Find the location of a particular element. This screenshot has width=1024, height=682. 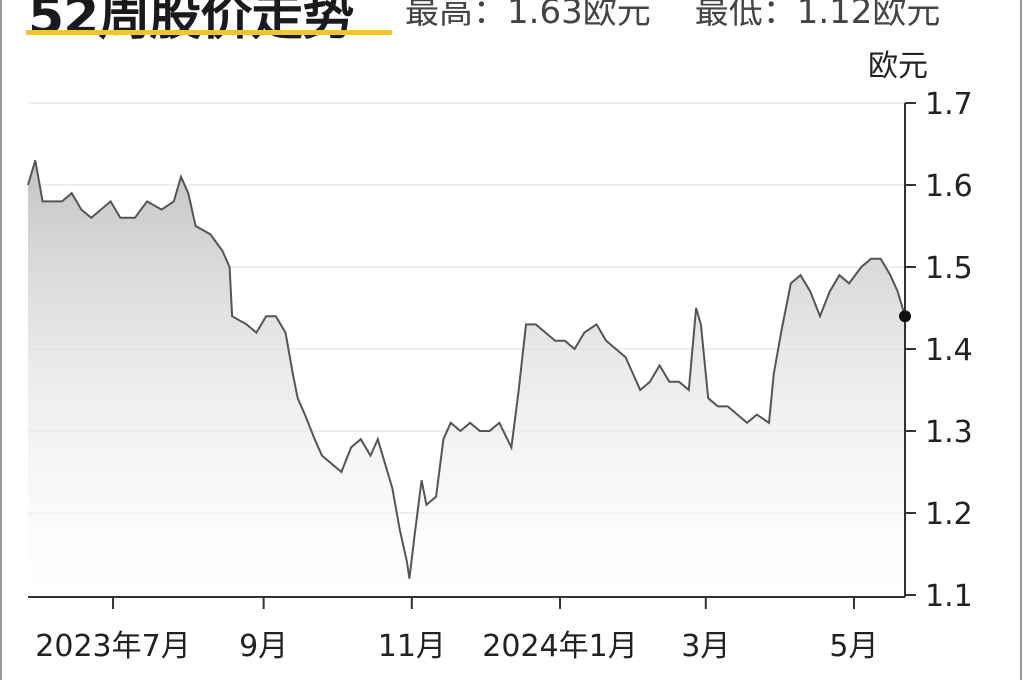

title-underline is located at coordinates (209, 32).